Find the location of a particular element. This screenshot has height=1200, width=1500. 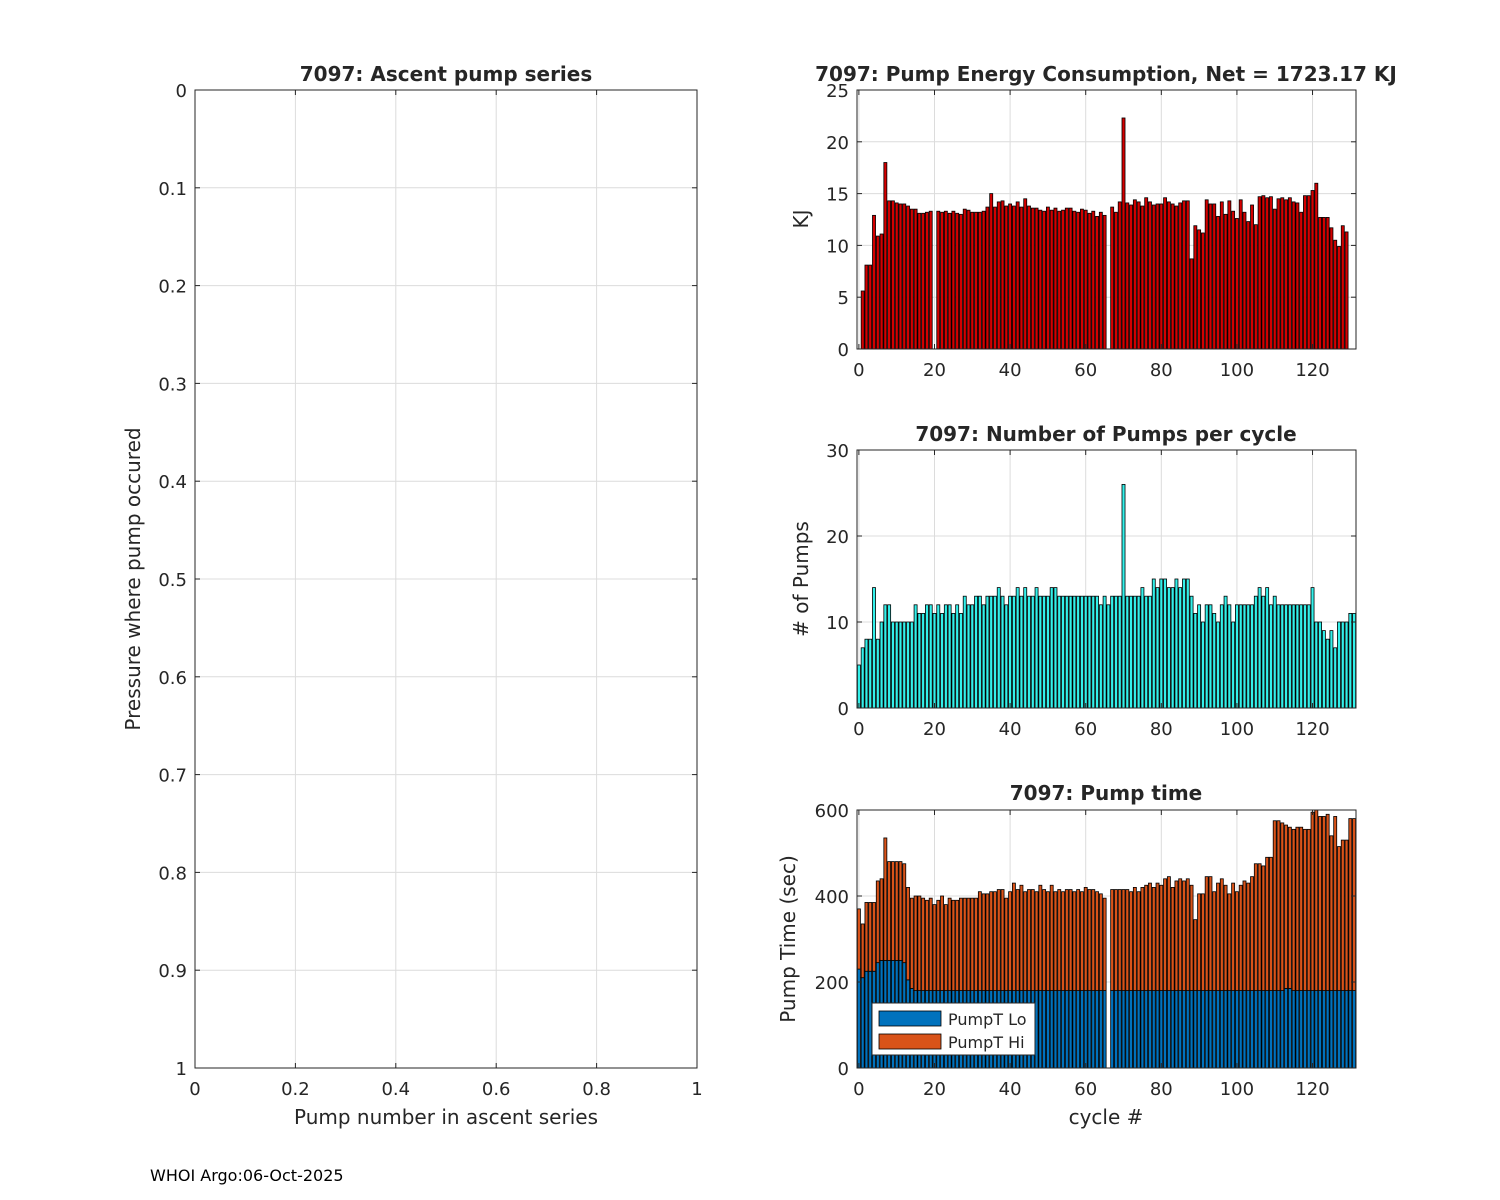

x-tick-label: 60 is located at coordinates (1085, 729).